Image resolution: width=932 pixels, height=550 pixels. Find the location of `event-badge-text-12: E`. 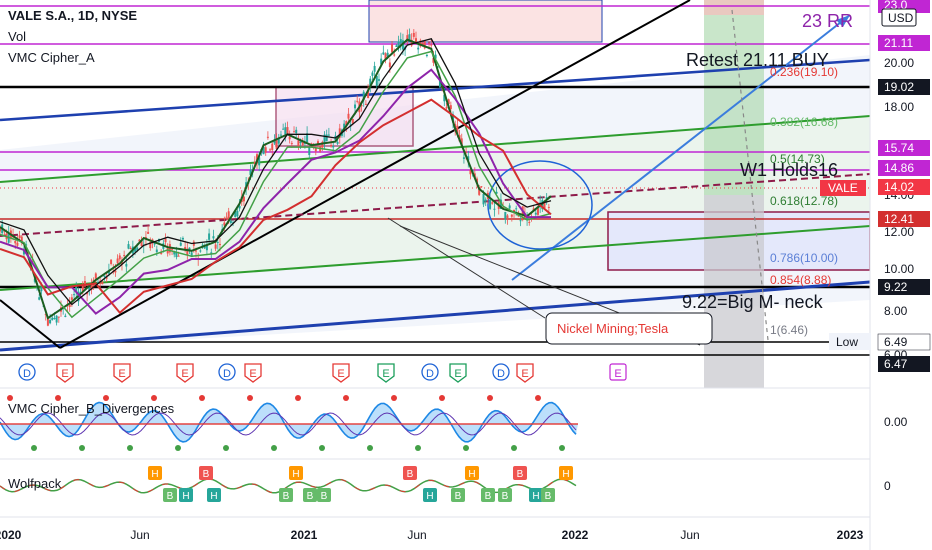

event-badge-text-12: E is located at coordinates (617, 374).